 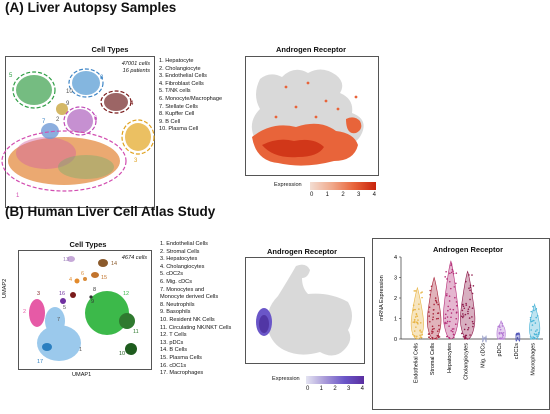 I want to click on cluster-6-blob, so click(x=80, y=121).